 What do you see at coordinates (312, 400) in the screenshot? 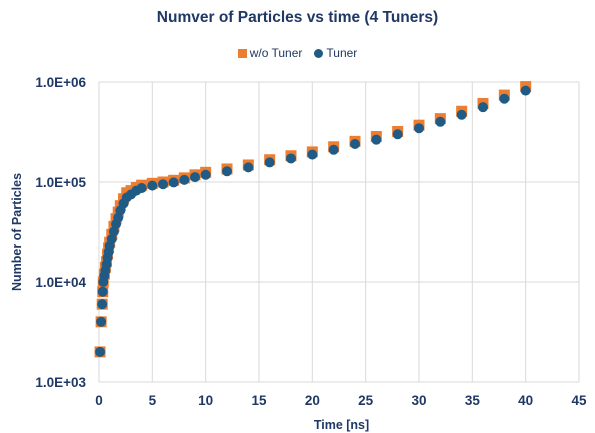
I see `x-tick-label: 20` at bounding box center [312, 400].